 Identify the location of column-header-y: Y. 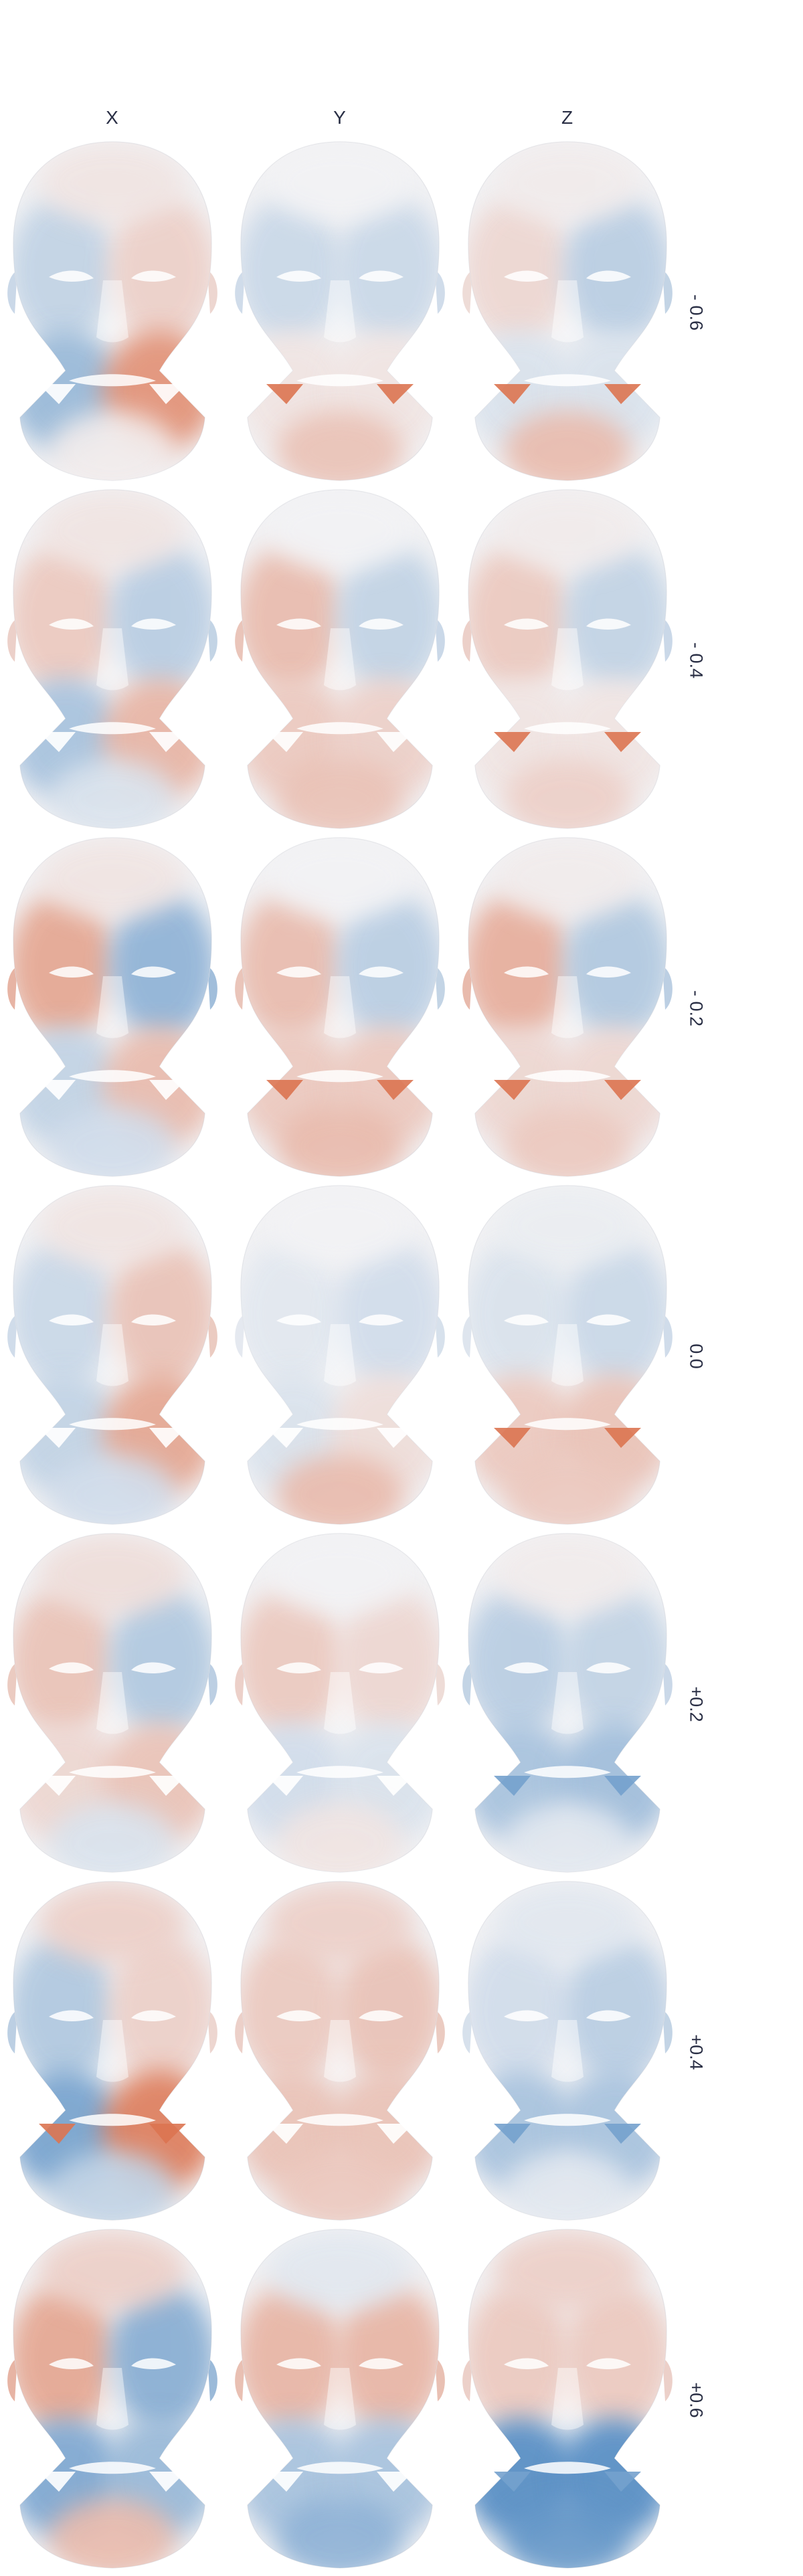
(340, 118).